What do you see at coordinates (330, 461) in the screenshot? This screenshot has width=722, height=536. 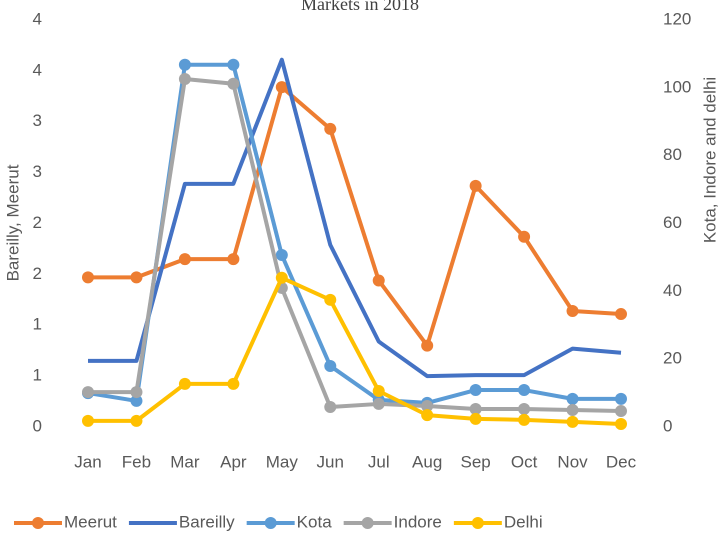 I see `x-tick-label: Jun` at bounding box center [330, 461].